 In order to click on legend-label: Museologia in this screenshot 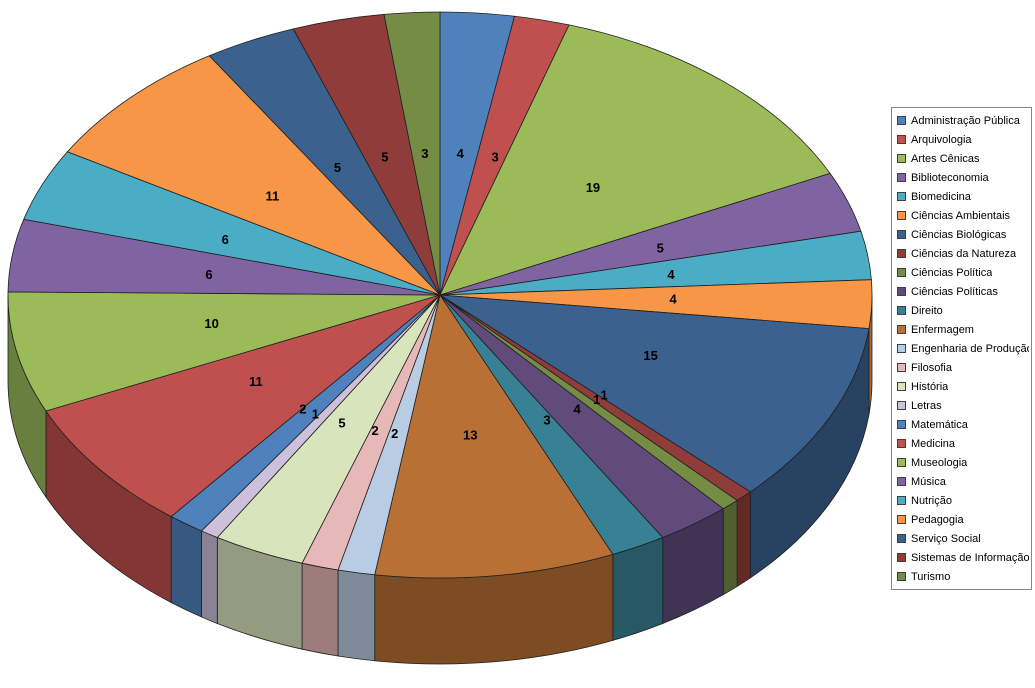, I will do `click(939, 462)`.